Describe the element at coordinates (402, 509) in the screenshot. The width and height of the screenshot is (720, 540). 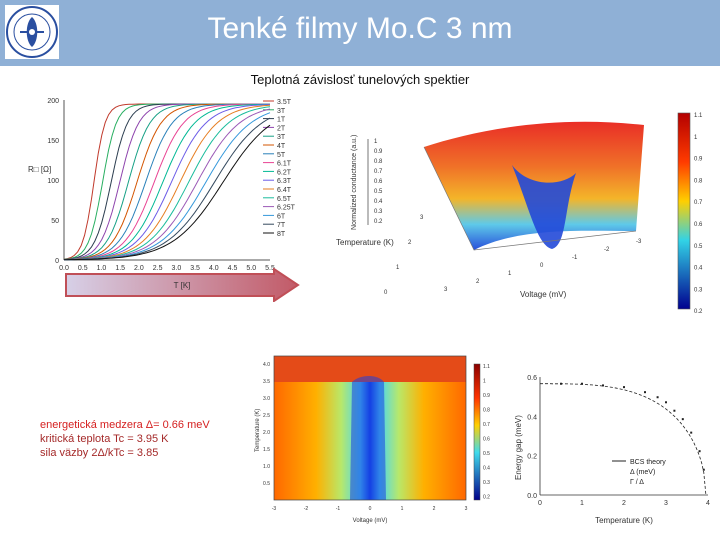
I see `heatmap-x-tick-label: 1` at that location.